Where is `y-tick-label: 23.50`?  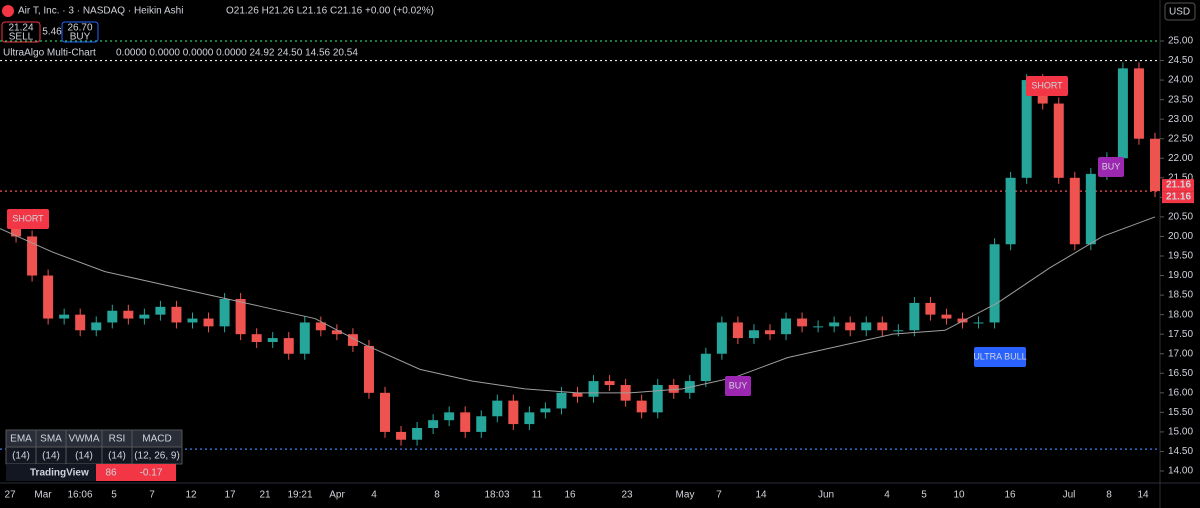
y-tick-label: 23.50 is located at coordinates (1180, 99).